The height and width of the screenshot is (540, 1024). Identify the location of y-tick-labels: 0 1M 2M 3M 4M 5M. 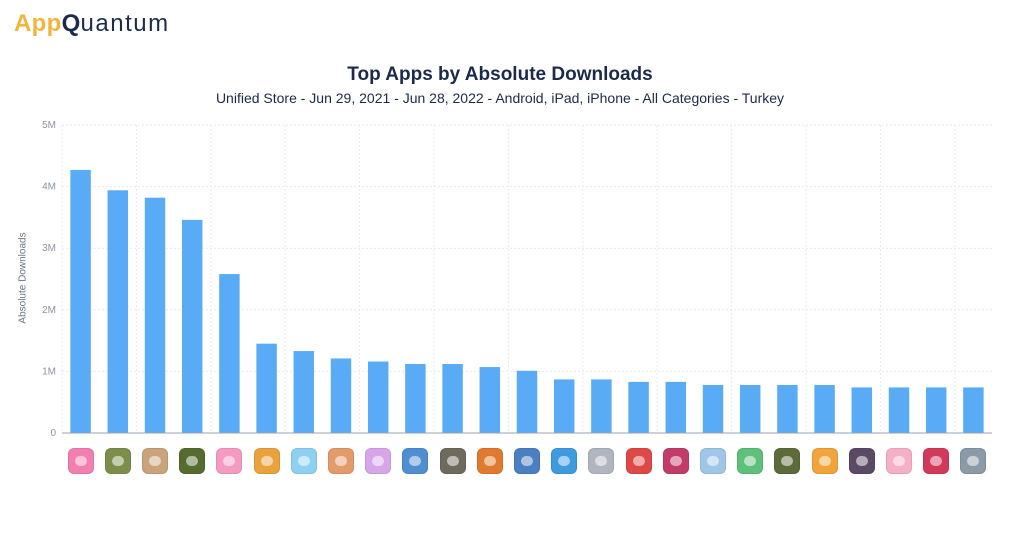
(49, 279).